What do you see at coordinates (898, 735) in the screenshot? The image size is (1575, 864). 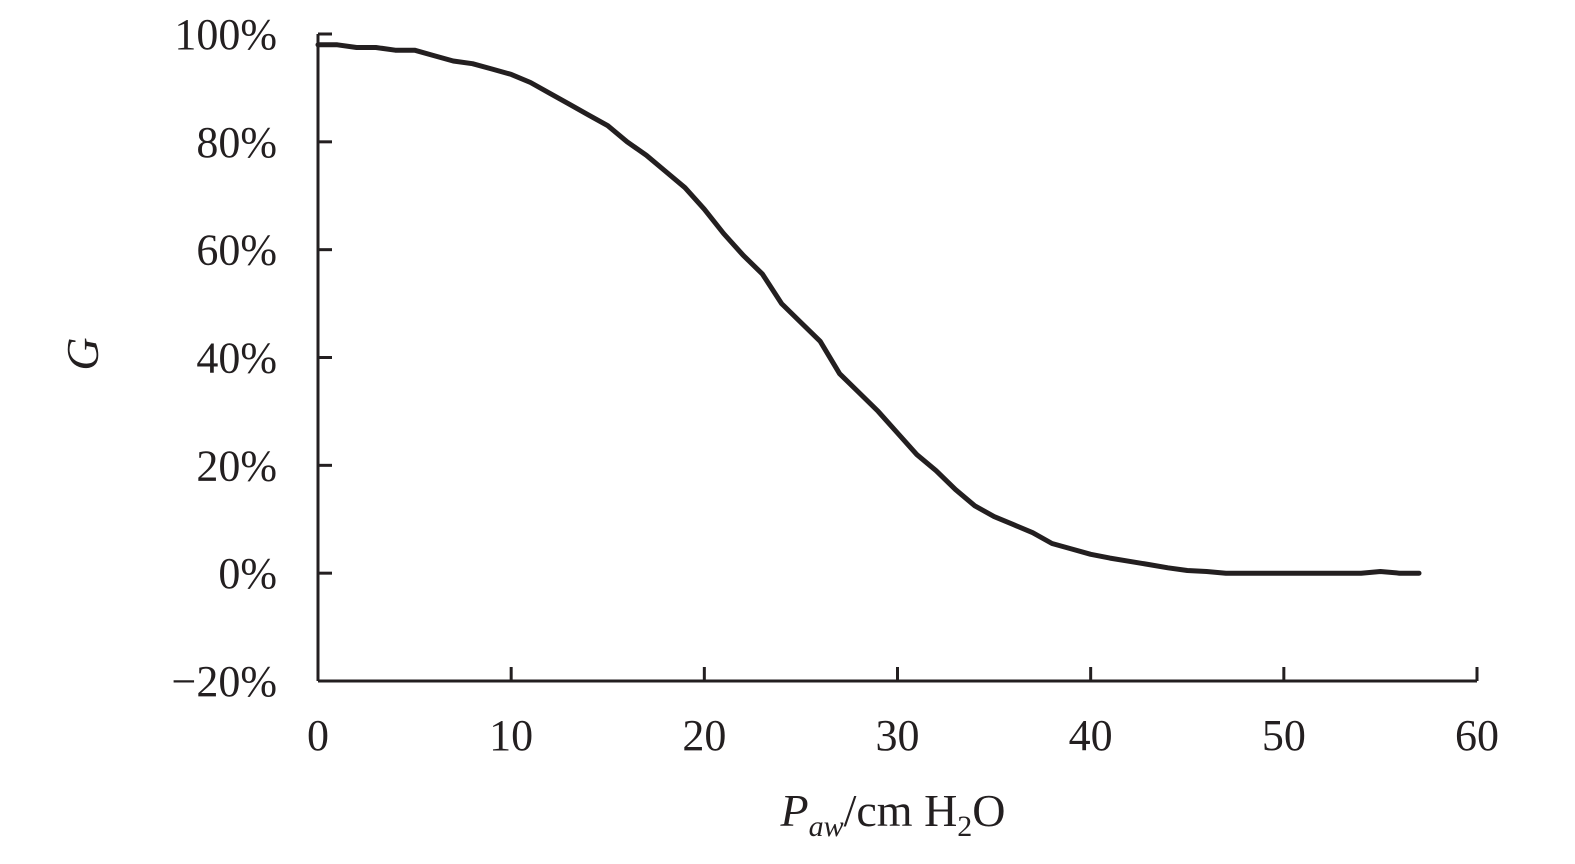 I see `x-tick-label: 30` at bounding box center [898, 735].